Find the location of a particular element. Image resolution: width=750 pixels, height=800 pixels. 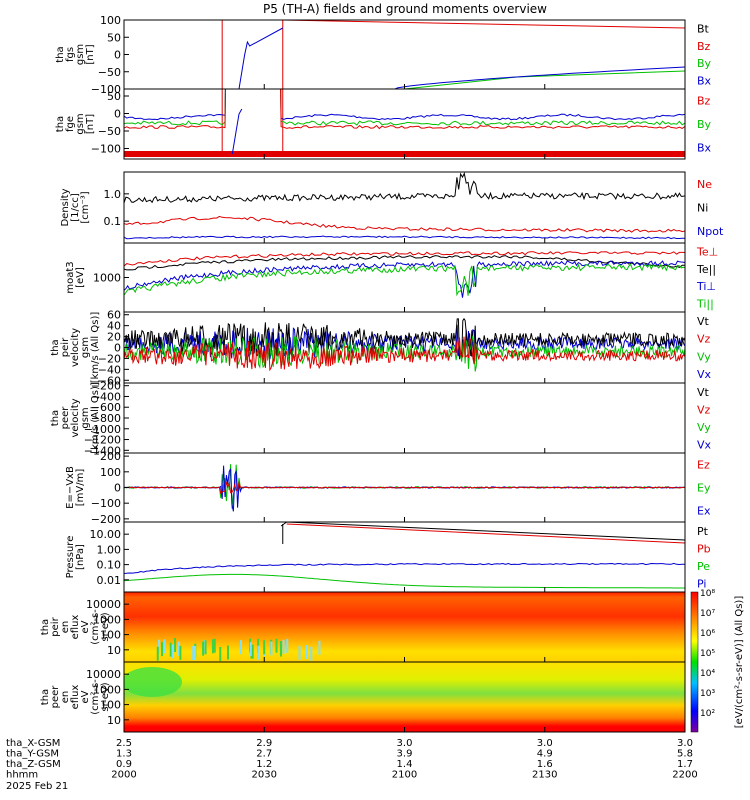

ez-trace is located at coordinates (404, 487).